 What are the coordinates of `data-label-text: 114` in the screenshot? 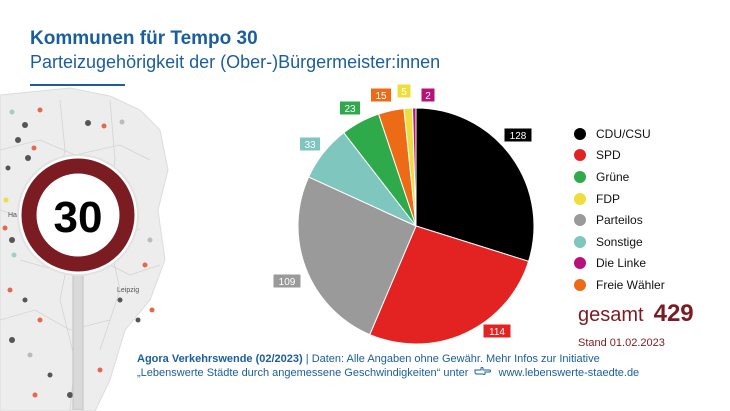 It's located at (497, 332).